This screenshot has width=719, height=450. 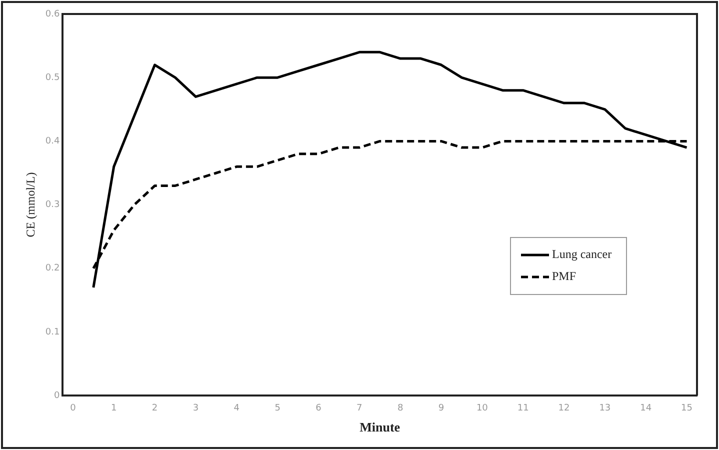 What do you see at coordinates (52, 205) in the screenshot?
I see `y-tick-label: 0.3` at bounding box center [52, 205].